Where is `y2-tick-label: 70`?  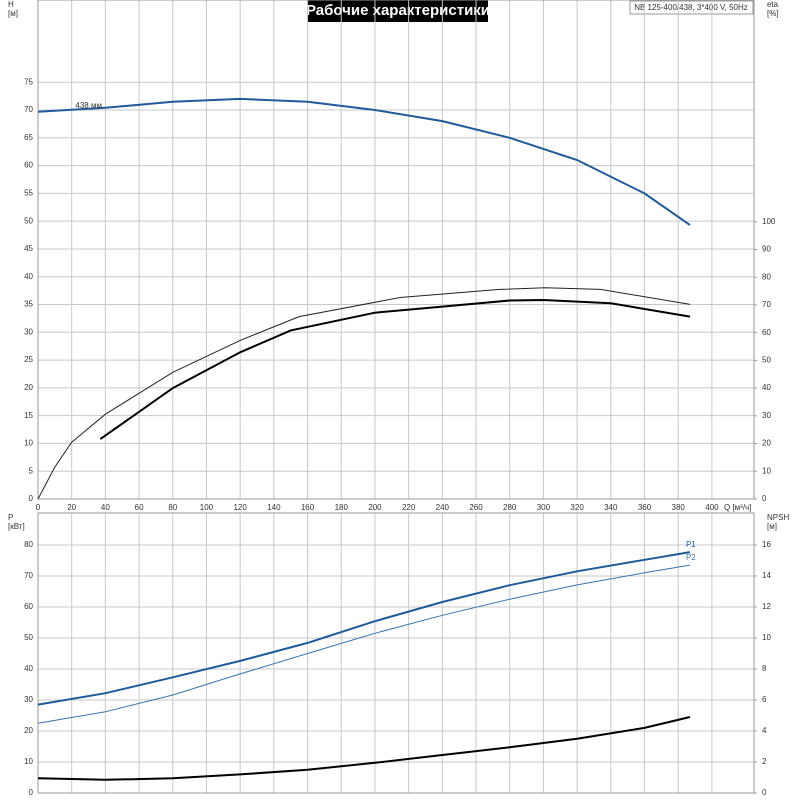
y2-tick-label: 70 is located at coordinates (766, 304).